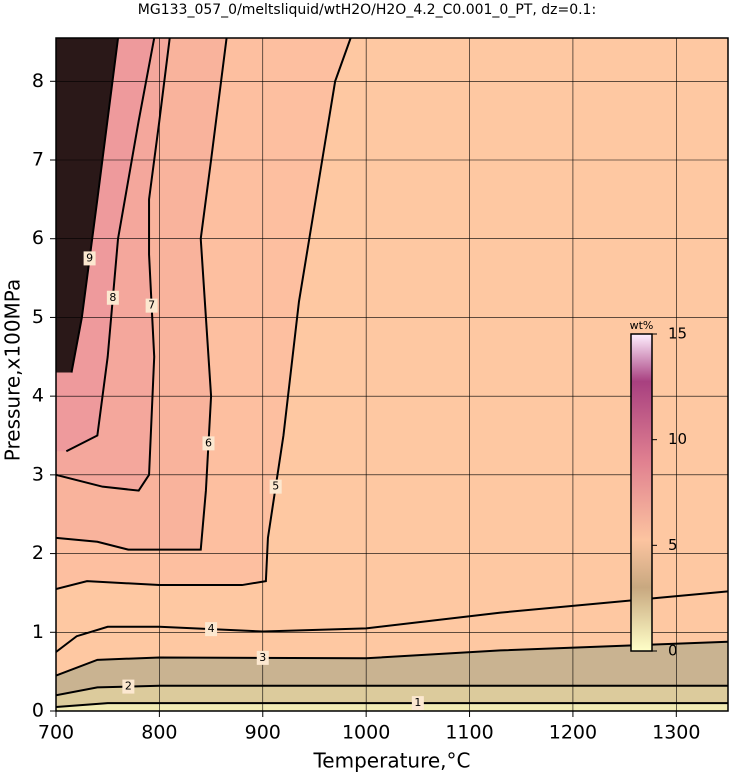  Describe the element at coordinates (38, 317) in the screenshot. I see `y-tick-label: 5` at that location.